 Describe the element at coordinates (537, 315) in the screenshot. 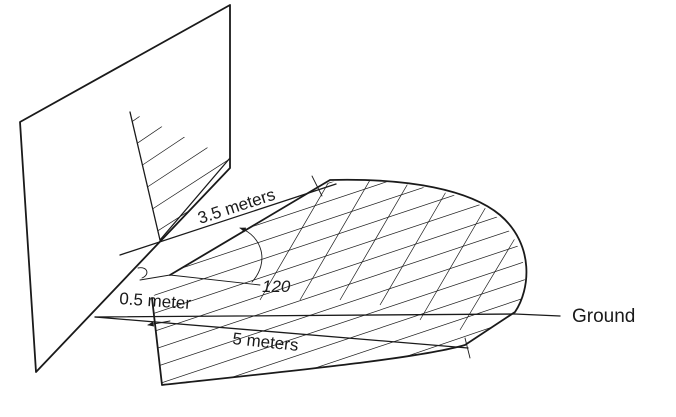

I see `ground-leader-line` at that location.